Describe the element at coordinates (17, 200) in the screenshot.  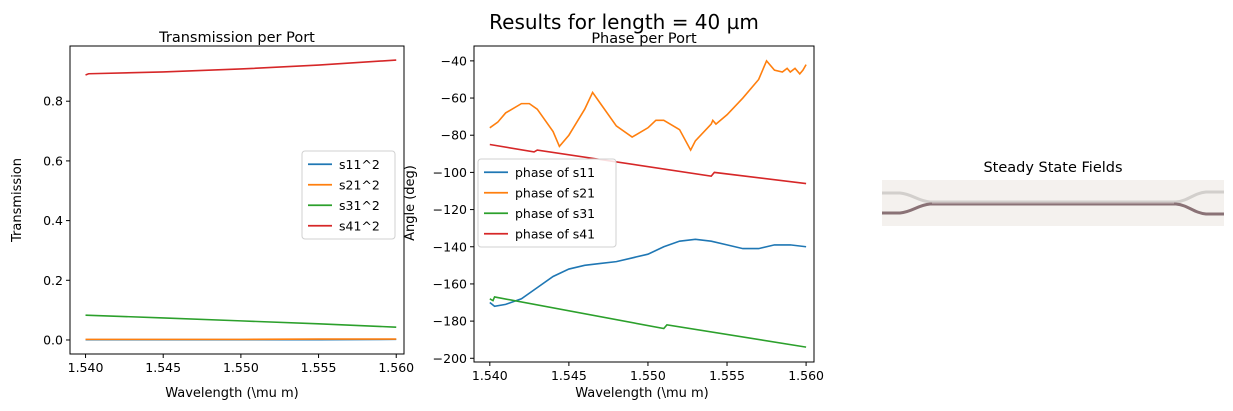
I see `transmission-y-axis-label: Transmission` at that location.